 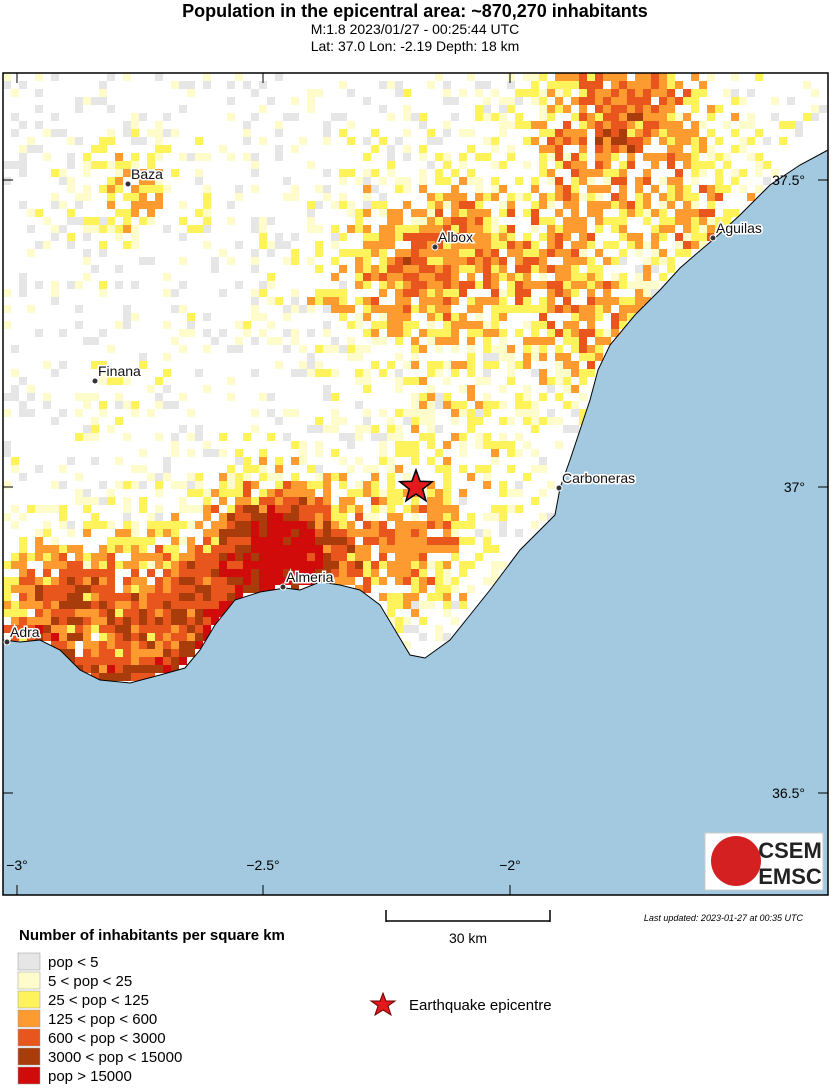 I want to click on legend-swatch, so click(x=29, y=1018).